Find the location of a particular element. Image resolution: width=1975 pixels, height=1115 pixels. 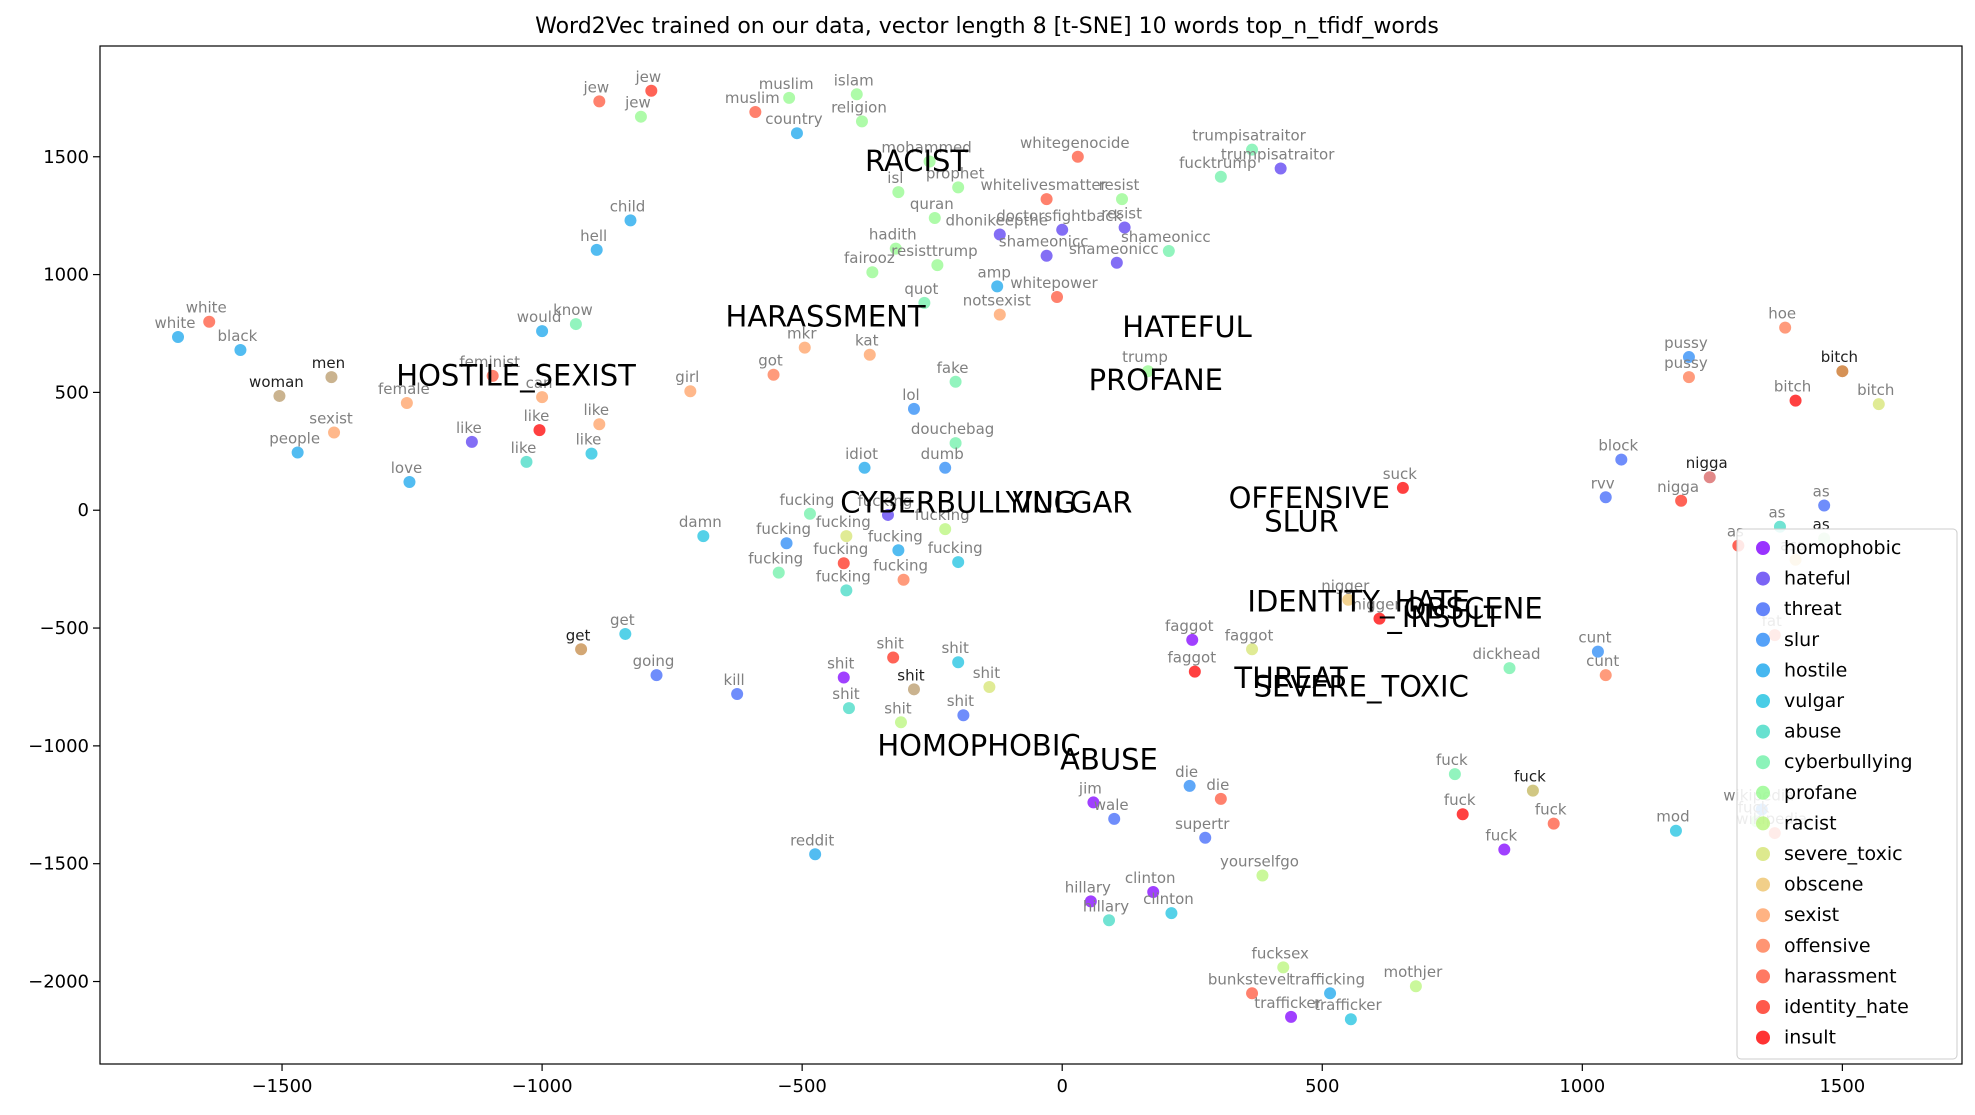

category-label: SEVERE_TOXIC is located at coordinates (1361, 686).